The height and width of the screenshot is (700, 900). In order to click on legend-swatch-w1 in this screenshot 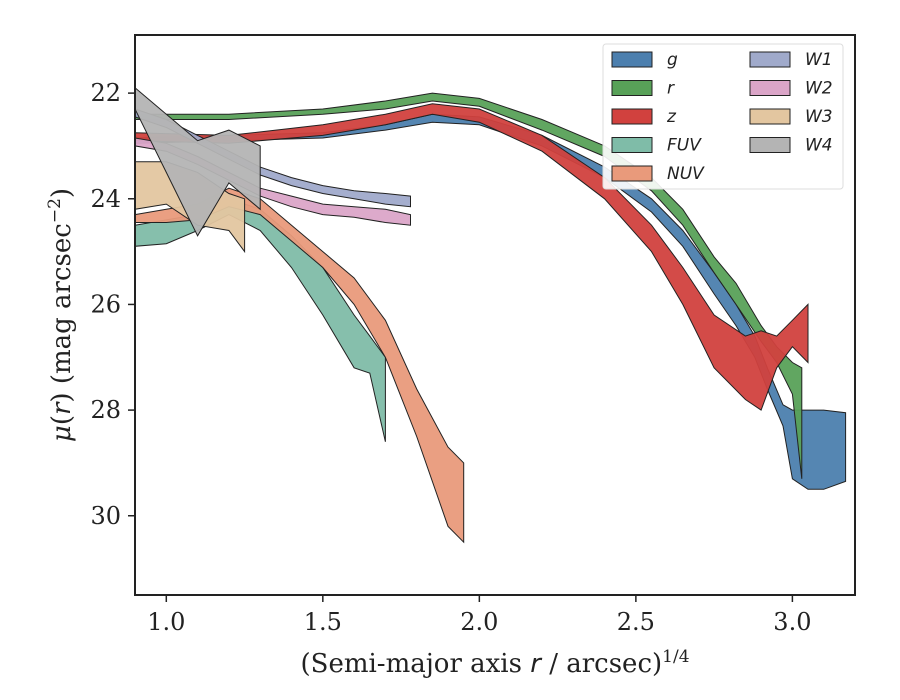, I will do `click(770, 59)`.